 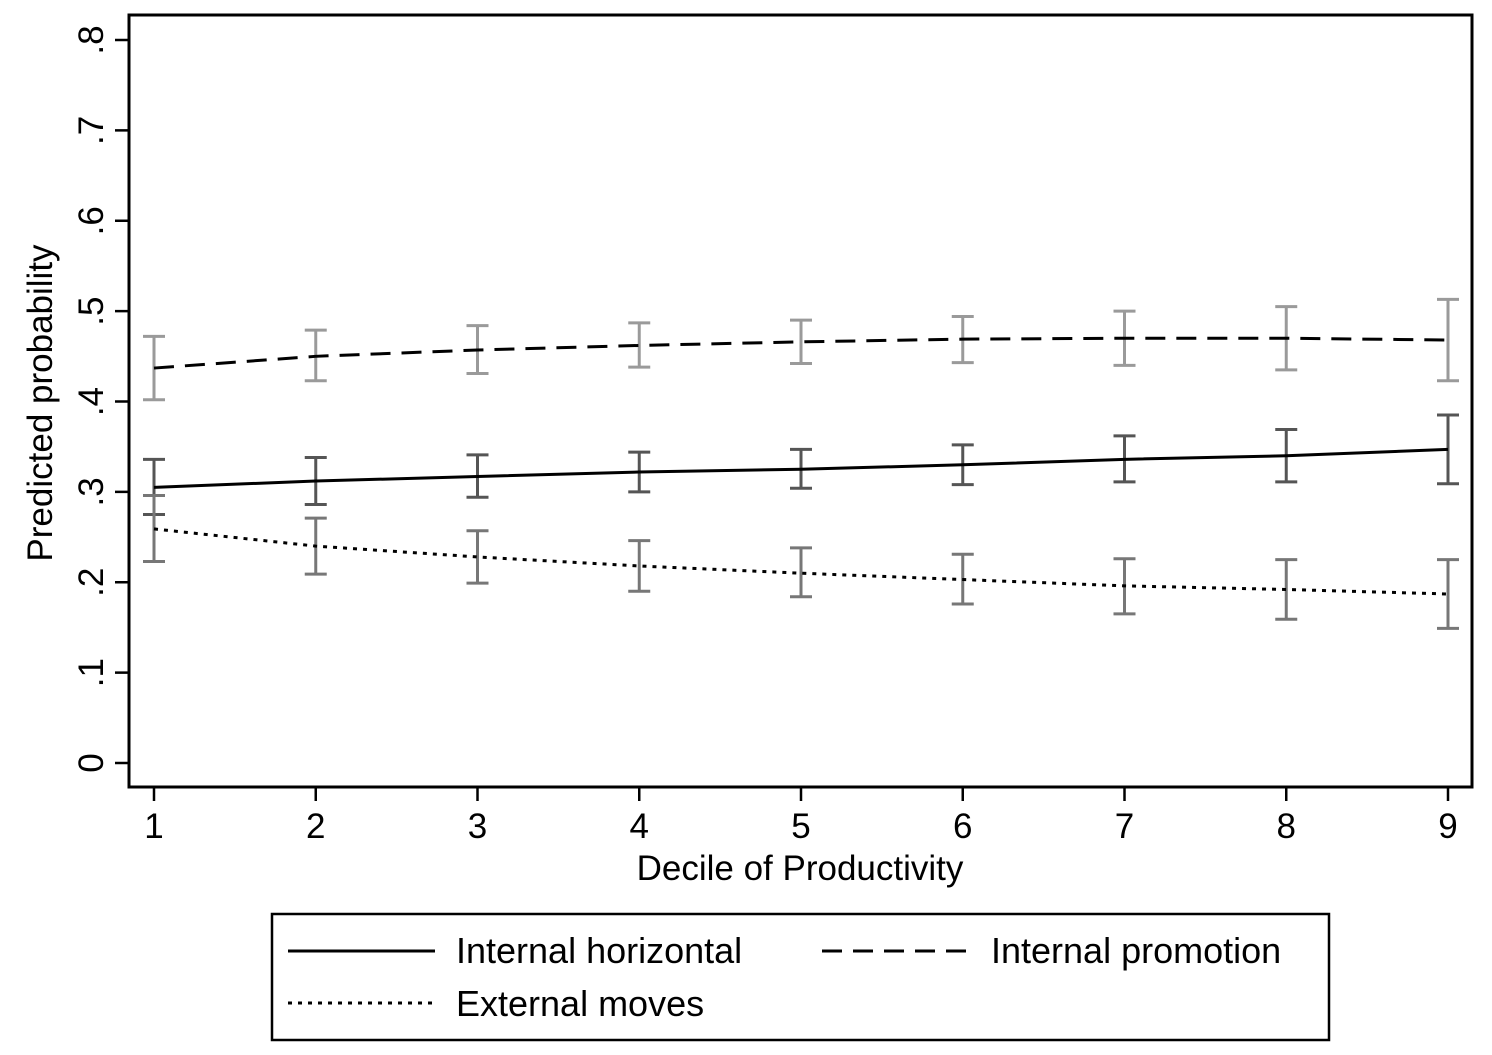 What do you see at coordinates (801, 468) in the screenshot?
I see `series-line-internal-horizontal` at bounding box center [801, 468].